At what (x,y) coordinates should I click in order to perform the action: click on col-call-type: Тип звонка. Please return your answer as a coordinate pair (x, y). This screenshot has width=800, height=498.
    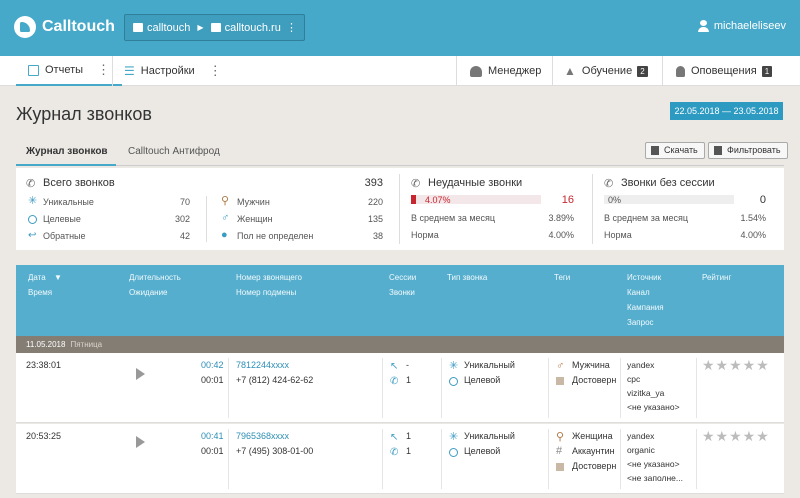
    Looking at the image, I should click on (467, 277).